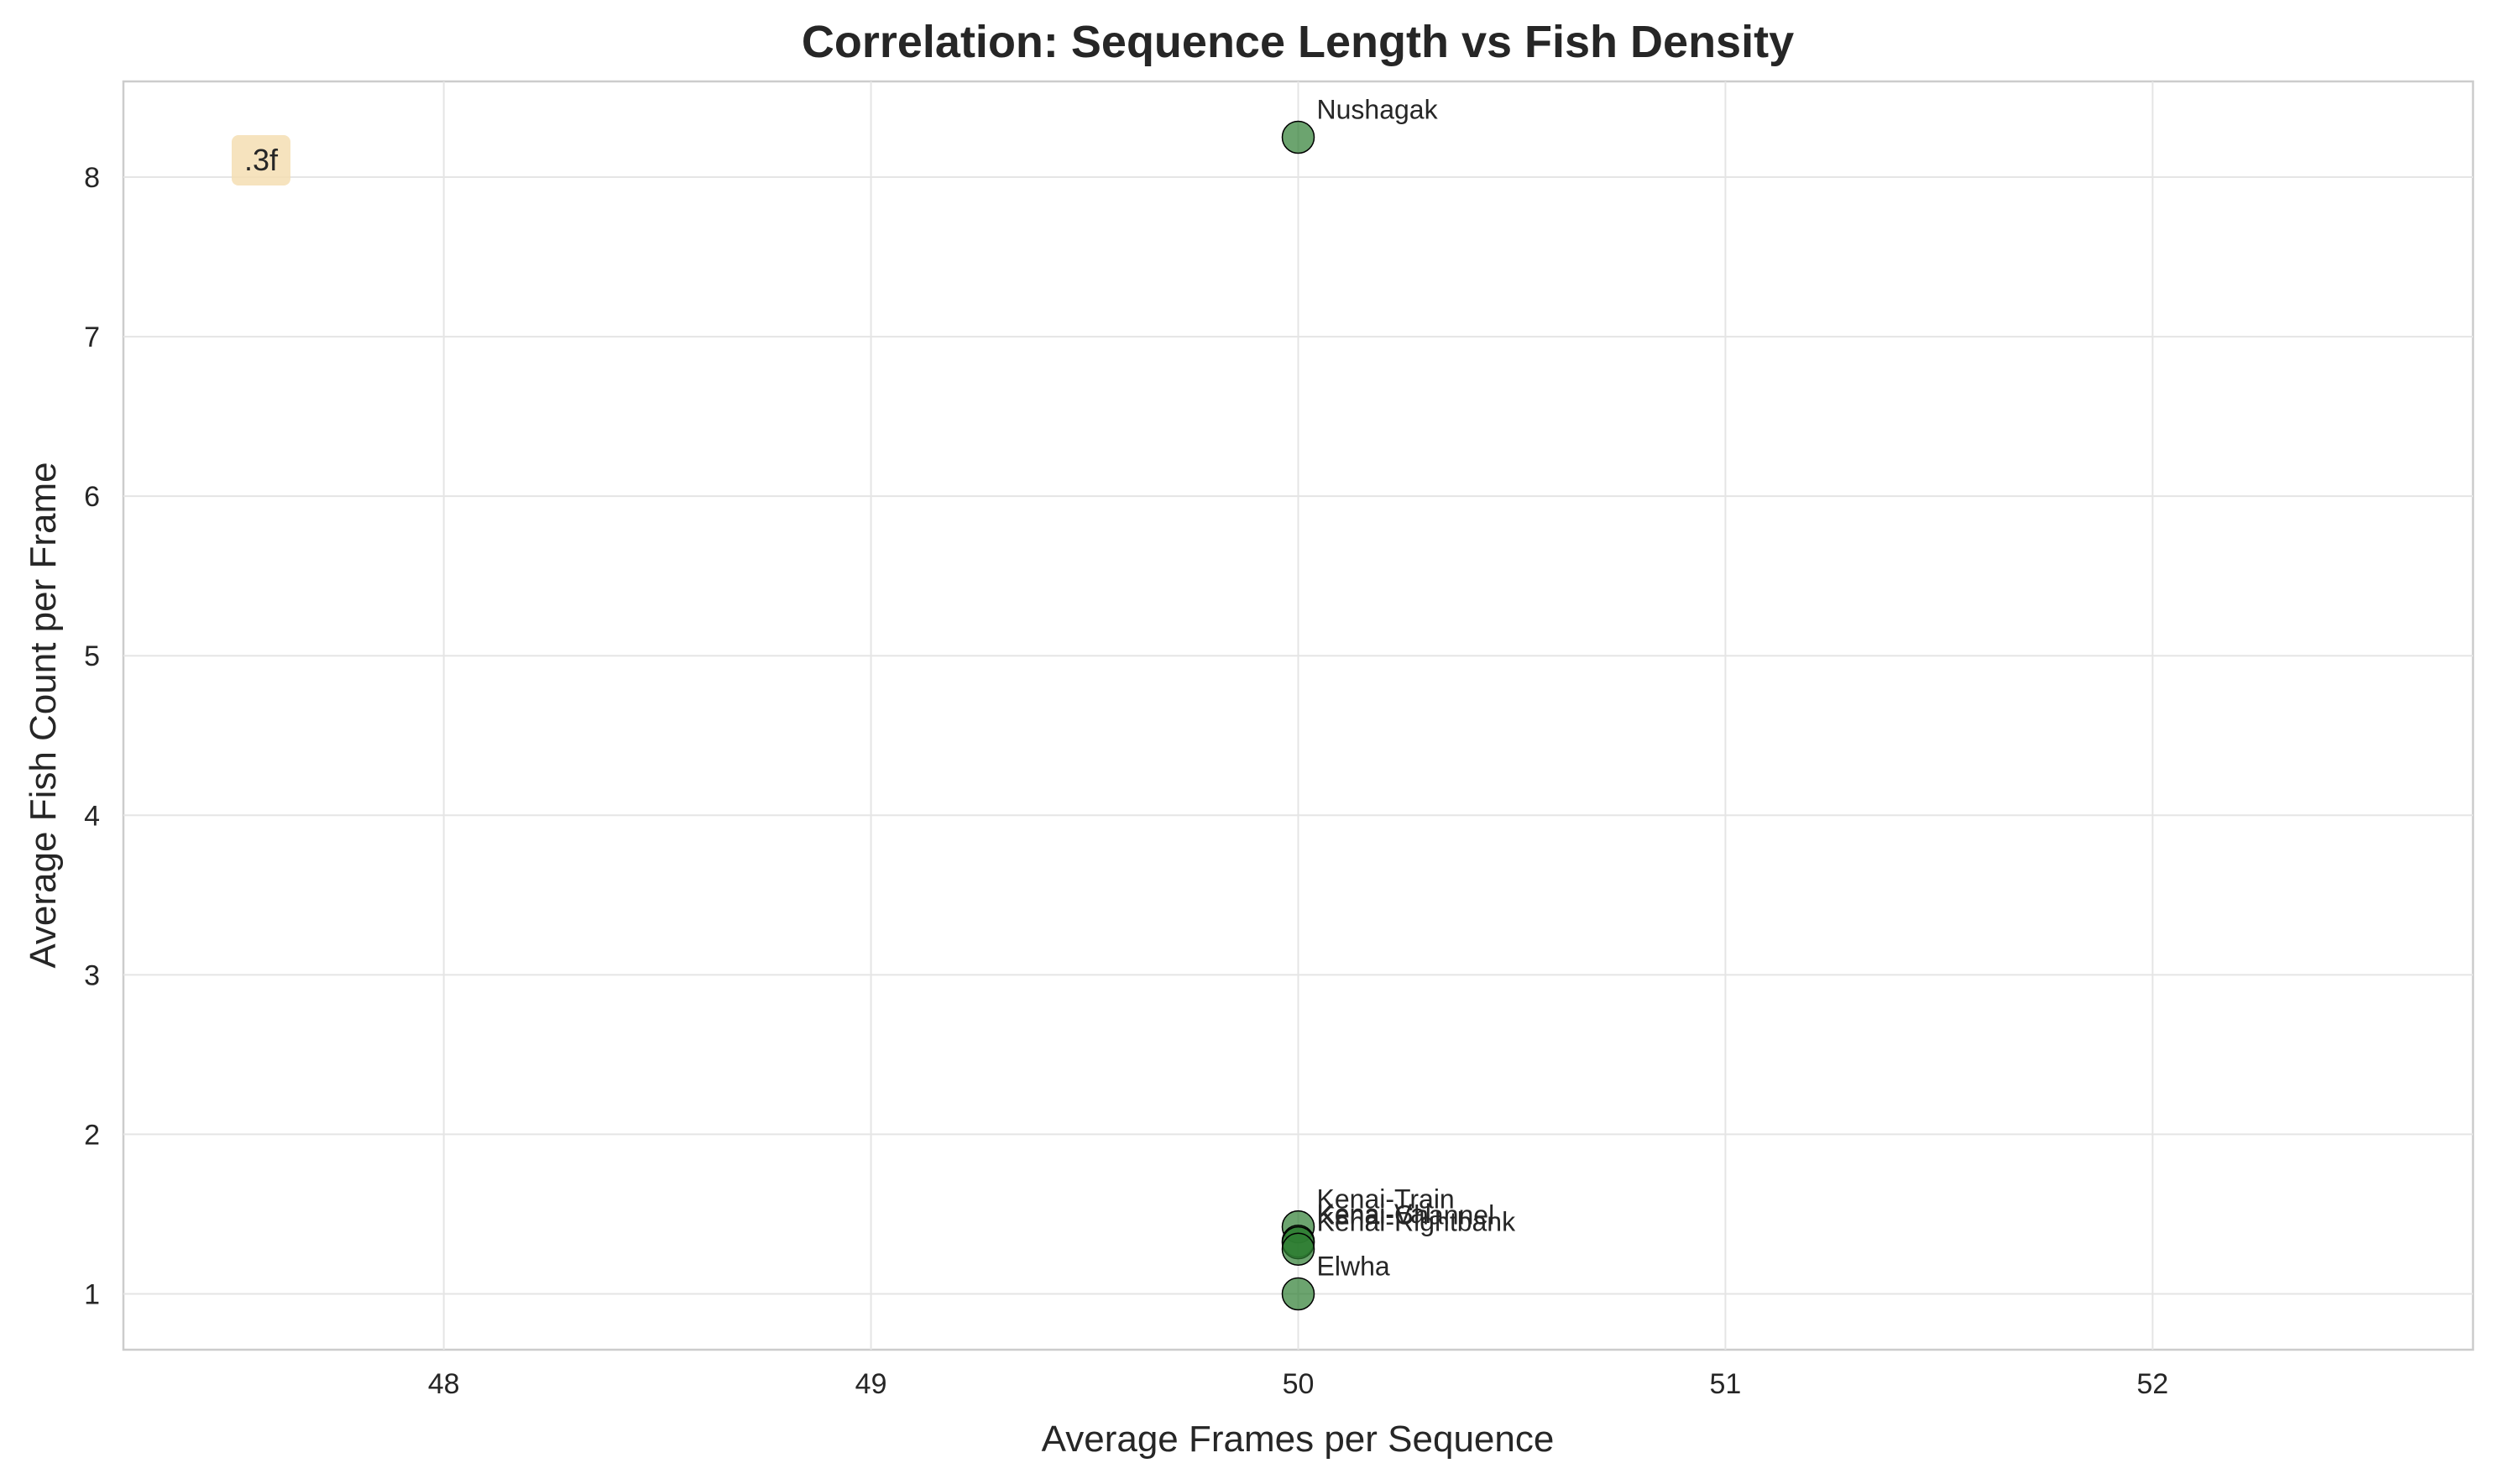 Image resolution: width=2494 pixels, height=1484 pixels. What do you see at coordinates (871, 1384) in the screenshot?
I see `x-tick-label: 49` at bounding box center [871, 1384].